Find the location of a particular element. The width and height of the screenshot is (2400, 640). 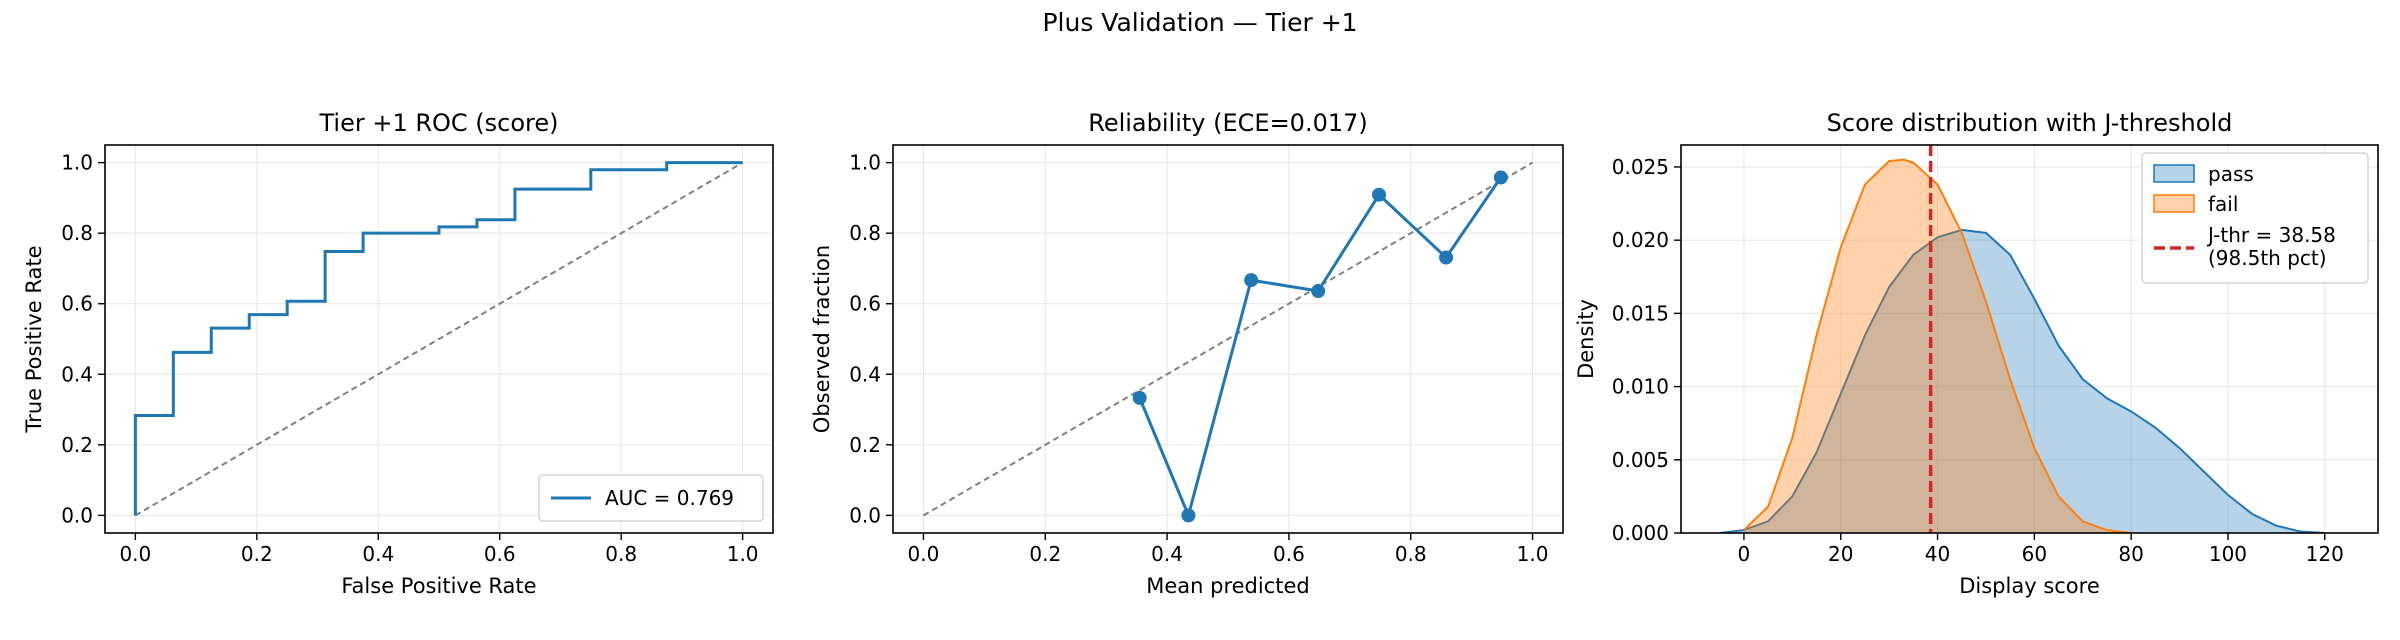

x-axis-label: Display score is located at coordinates (2029, 586).